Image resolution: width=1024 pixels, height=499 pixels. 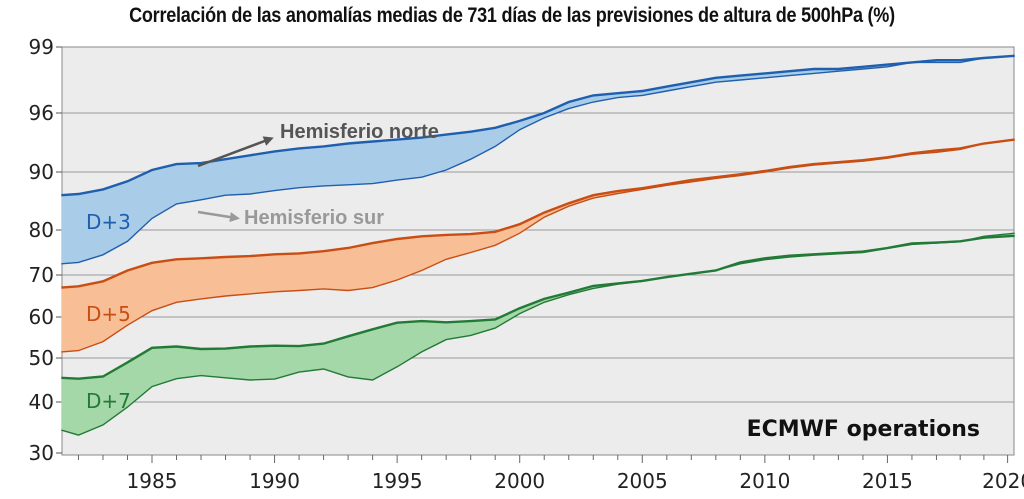 What do you see at coordinates (45, 250) in the screenshot?
I see `y-axis: 30 40 50 60 70 80 90 96 99` at bounding box center [45, 250].